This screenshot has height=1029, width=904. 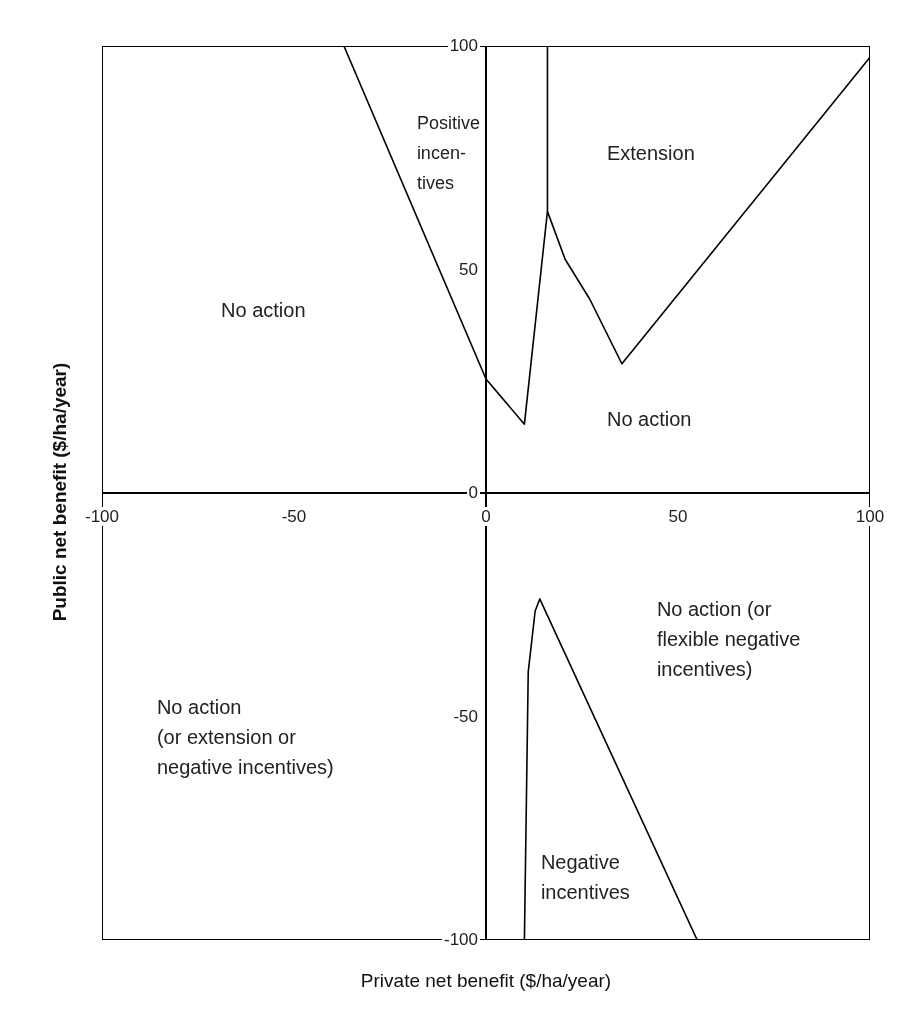 I want to click on y-tick-label: -100, so click(x=460, y=939).